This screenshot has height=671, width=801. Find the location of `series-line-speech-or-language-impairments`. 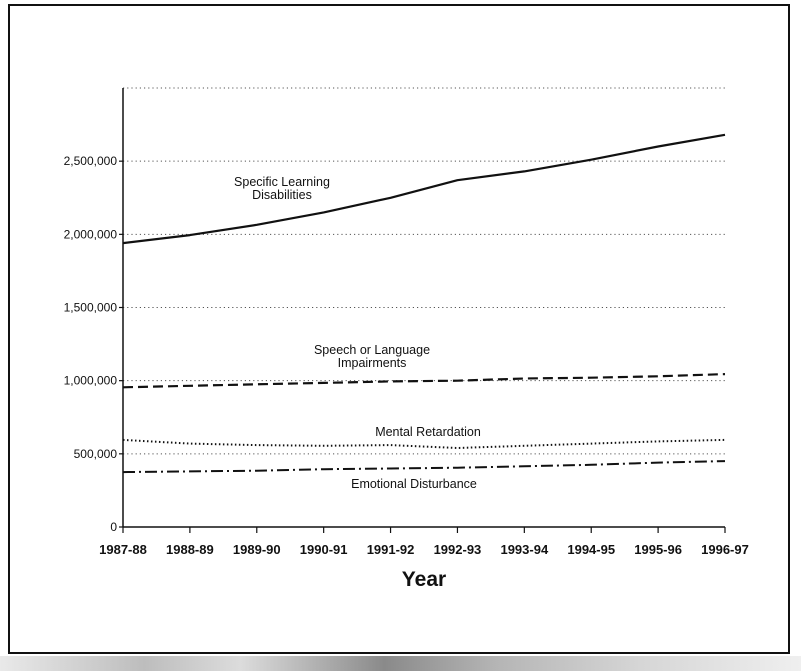

series-line-speech-or-language-impairments is located at coordinates (424, 381).